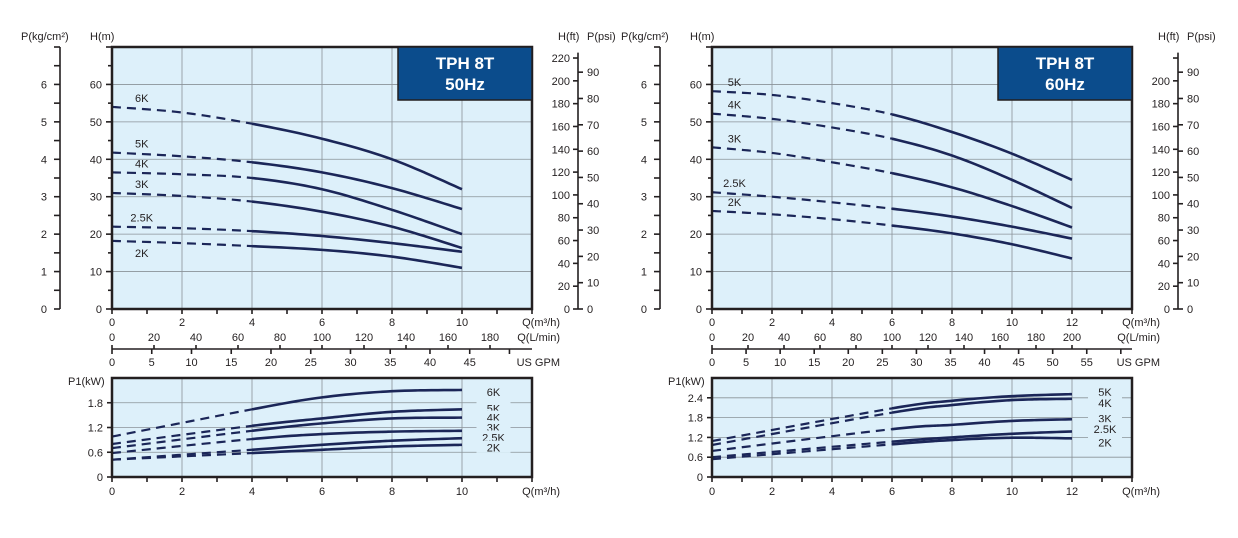 The image size is (1238, 538). Describe the element at coordinates (490, 338) in the screenshot. I see `lmin-tick-label: 180` at that location.